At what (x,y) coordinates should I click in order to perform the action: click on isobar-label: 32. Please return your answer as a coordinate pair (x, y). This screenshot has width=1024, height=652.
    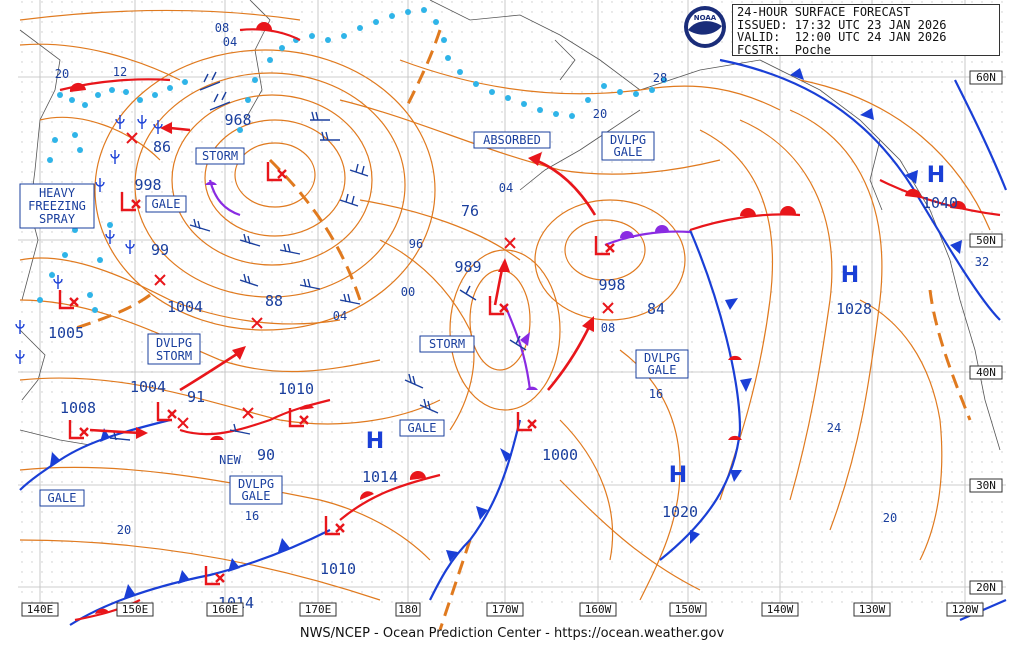
    Looking at the image, I should click on (982, 262).